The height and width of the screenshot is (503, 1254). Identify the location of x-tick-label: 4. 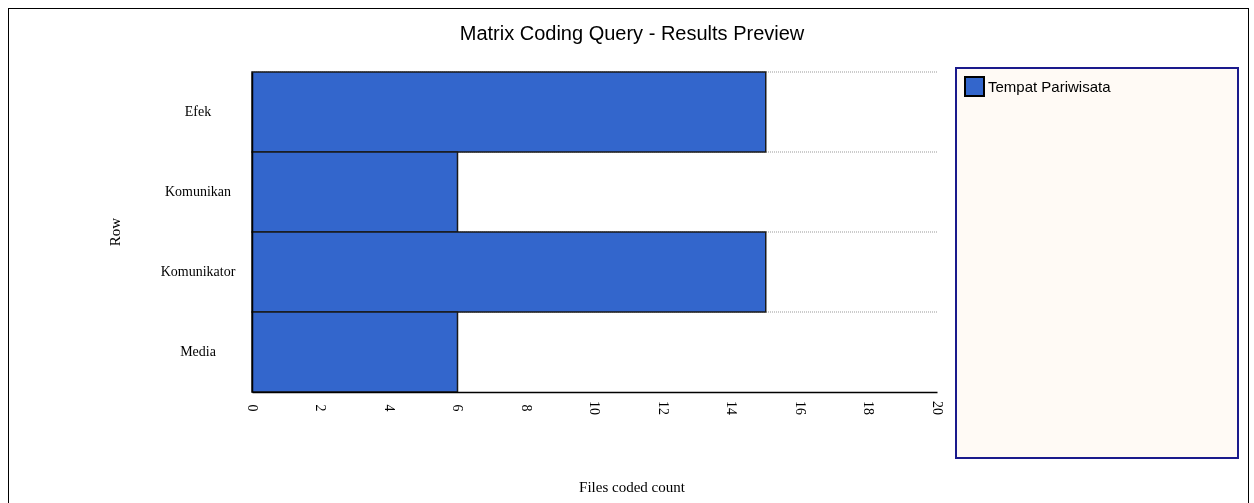
(389, 408).